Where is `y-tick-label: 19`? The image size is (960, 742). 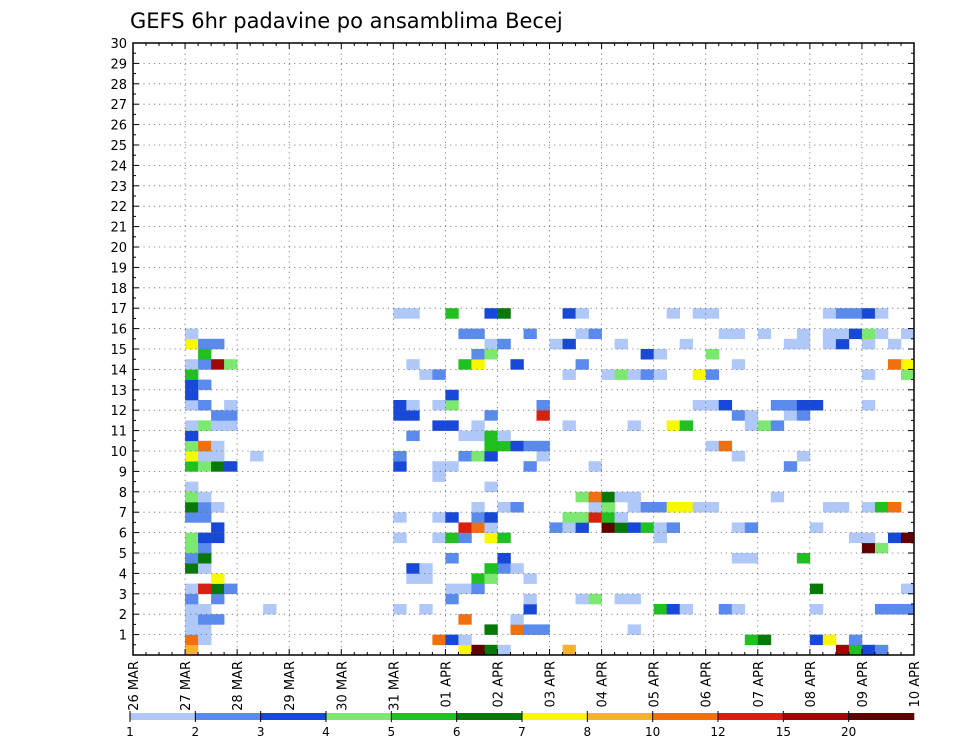
y-tick-label: 19 is located at coordinates (118, 268).